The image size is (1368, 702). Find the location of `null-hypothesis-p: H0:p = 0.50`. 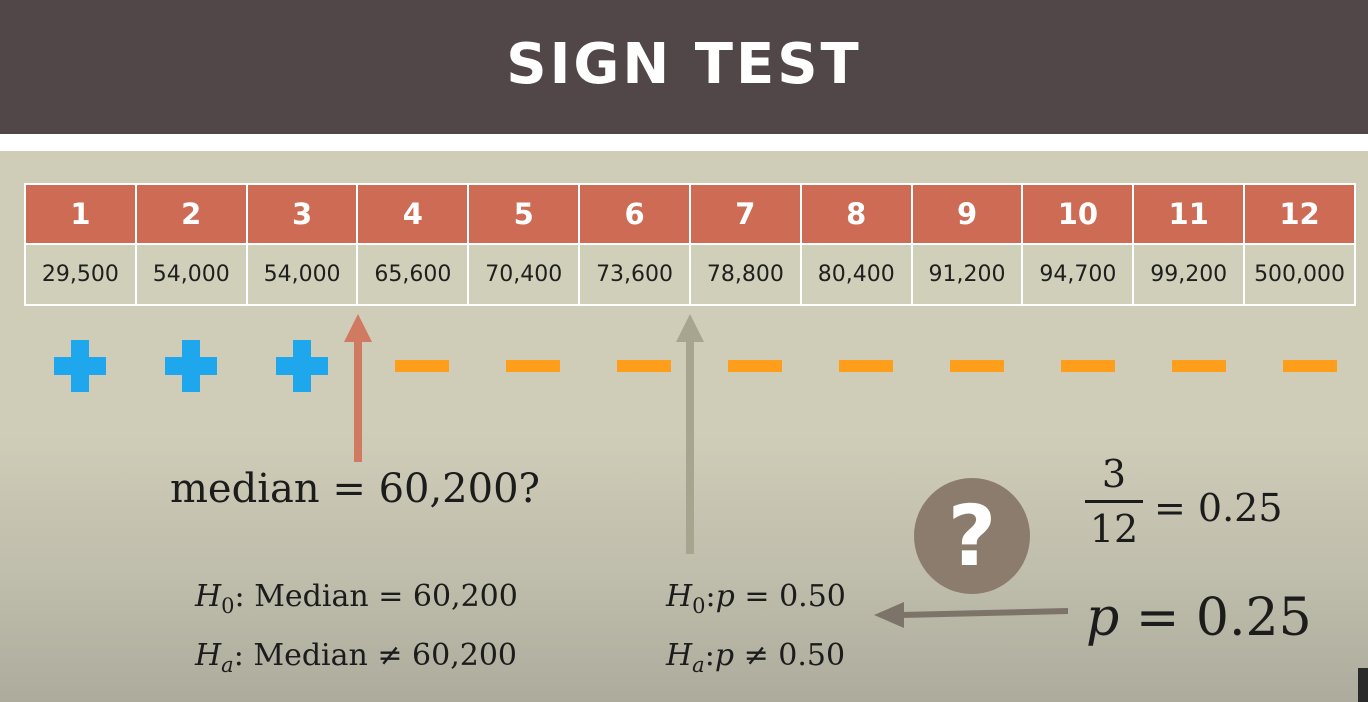

null-hypothesis-p: H0:p = 0.50 is located at coordinates (756, 598).